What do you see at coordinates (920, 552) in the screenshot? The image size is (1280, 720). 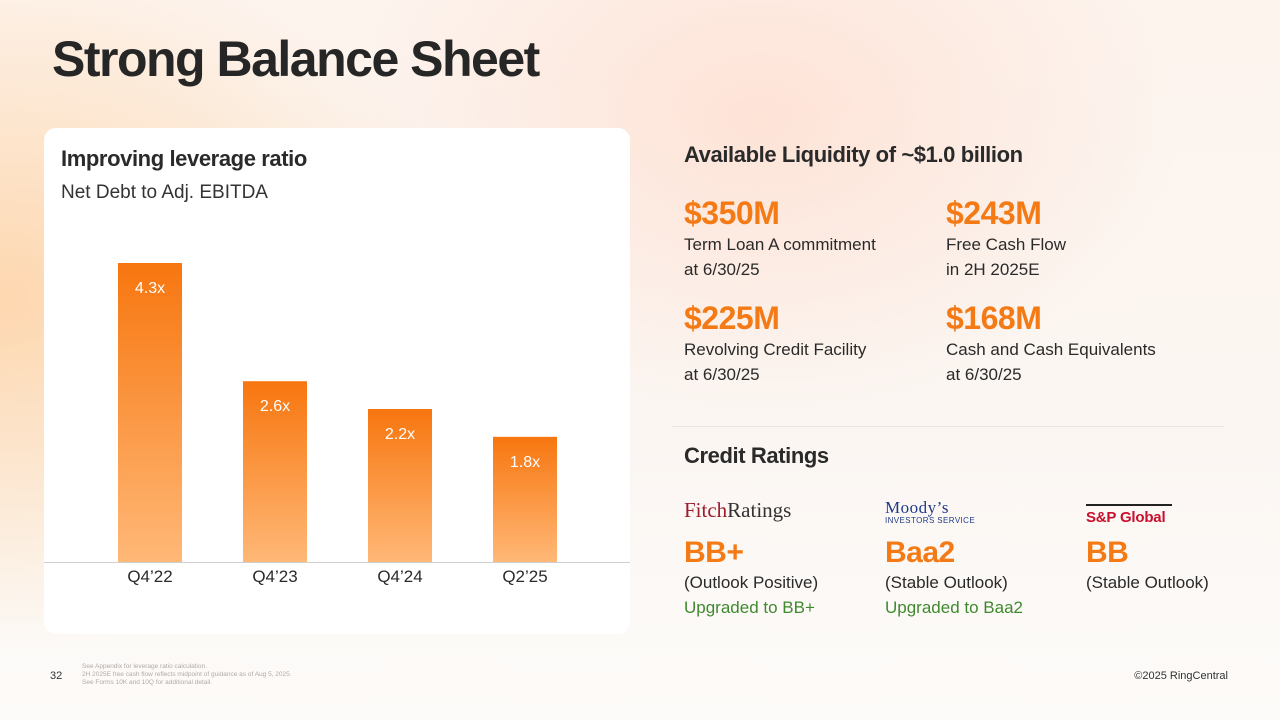 I see `rating-grade: Baa2` at bounding box center [920, 552].